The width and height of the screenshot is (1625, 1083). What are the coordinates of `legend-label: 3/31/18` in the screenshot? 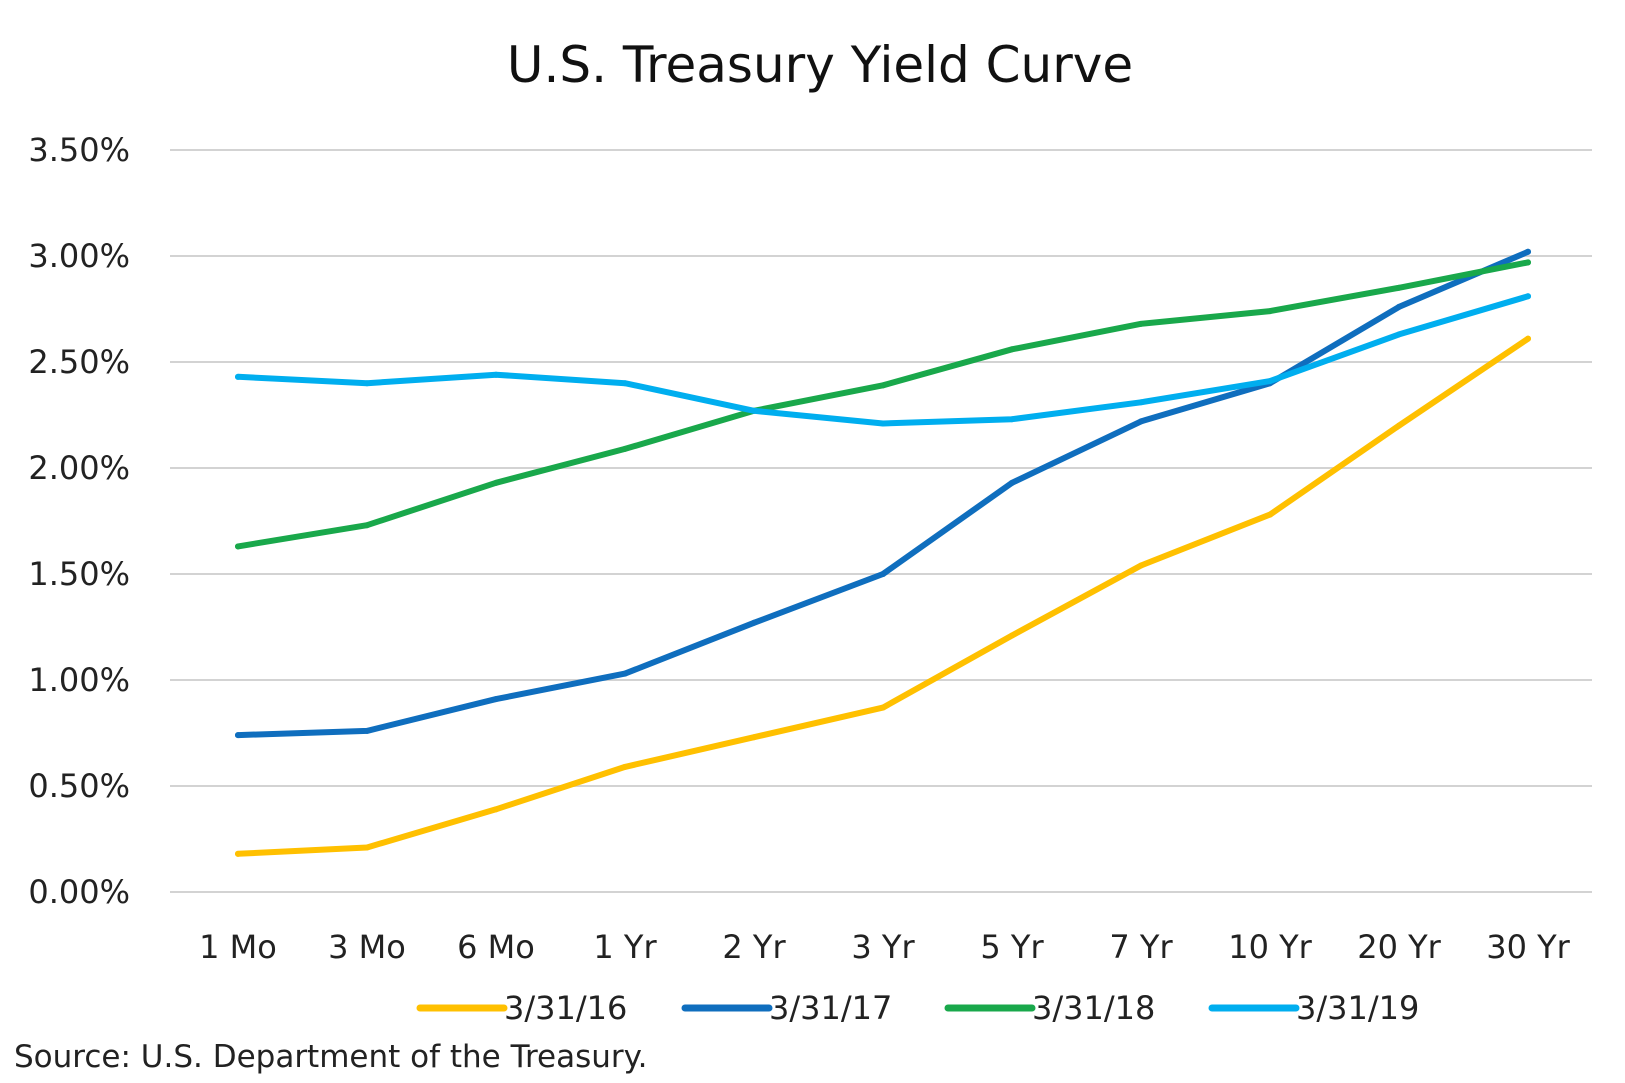 It's located at (1093, 1008).